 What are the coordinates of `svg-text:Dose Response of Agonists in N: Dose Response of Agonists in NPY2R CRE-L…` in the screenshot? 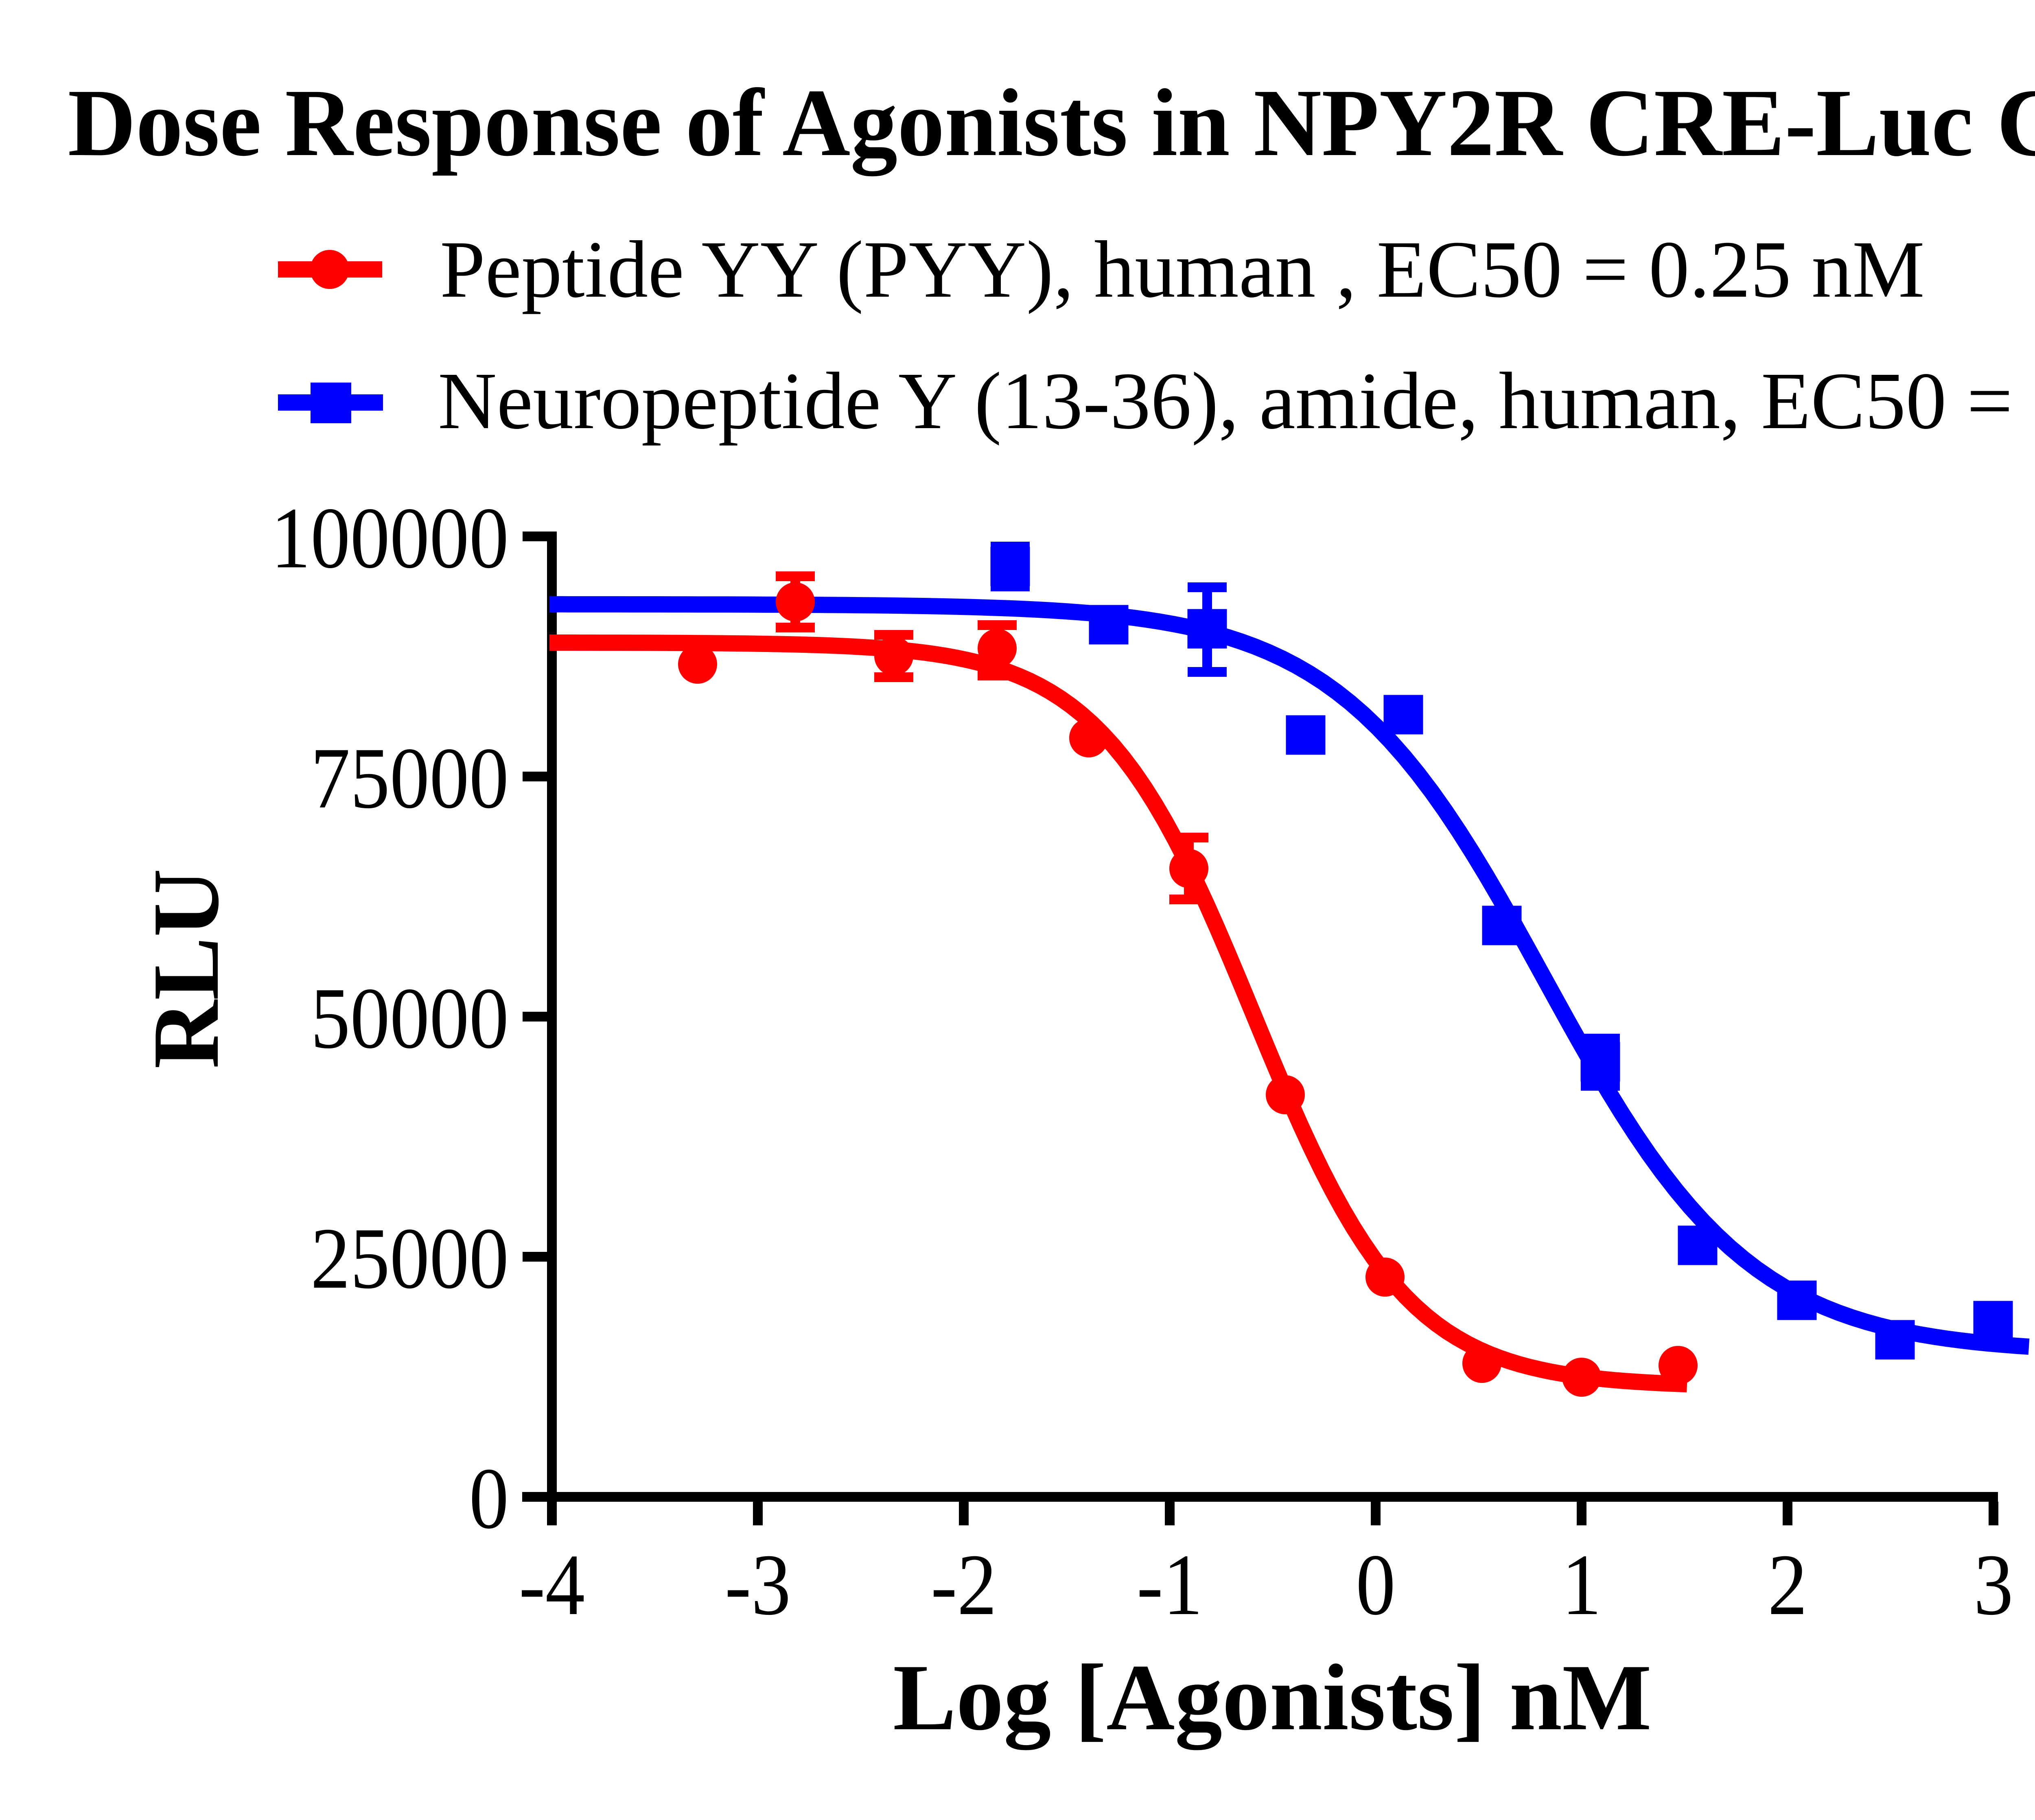 It's located at (1051, 123).